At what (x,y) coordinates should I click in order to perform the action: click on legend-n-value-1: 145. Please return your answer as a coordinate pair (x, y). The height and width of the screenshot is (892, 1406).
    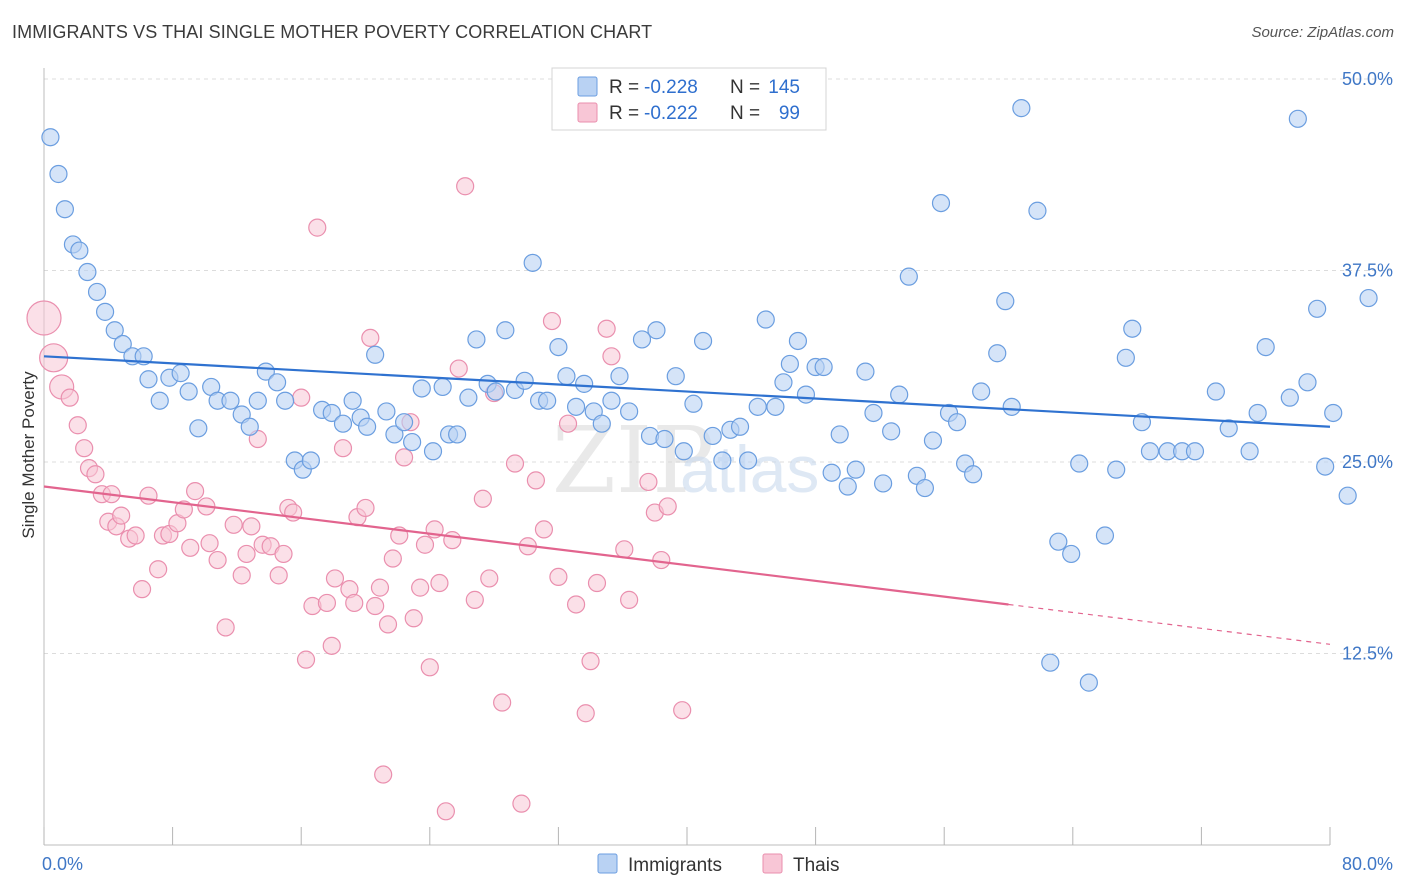
    Looking at the image, I should click on (784, 87).